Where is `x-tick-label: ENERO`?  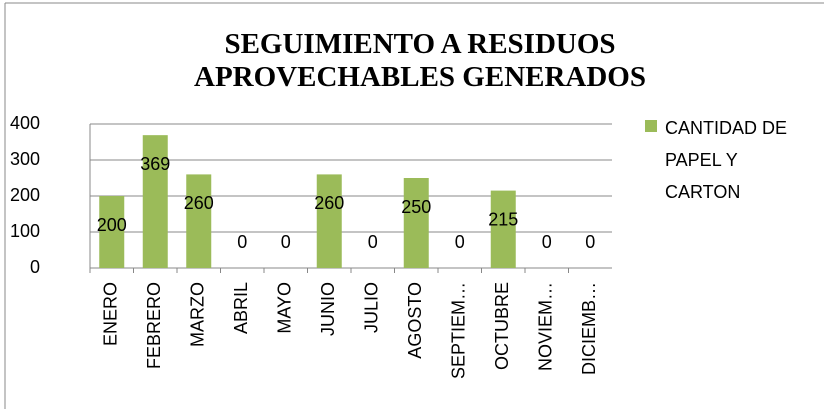 x-tick-label: ENERO is located at coordinates (111, 314).